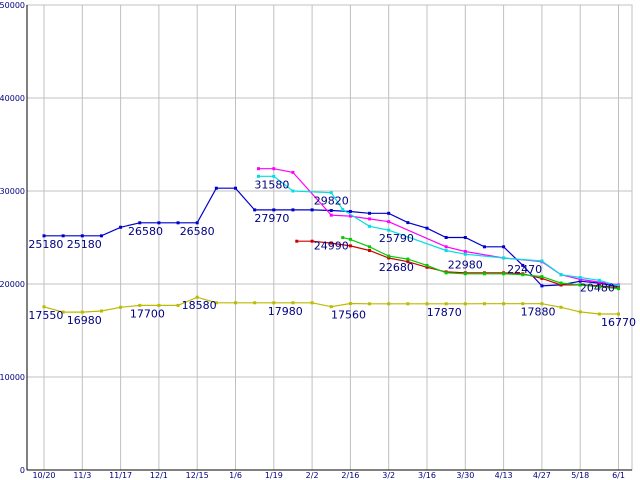  Describe the element at coordinates (444, 312) in the screenshot. I see `data-label: 17870` at that location.